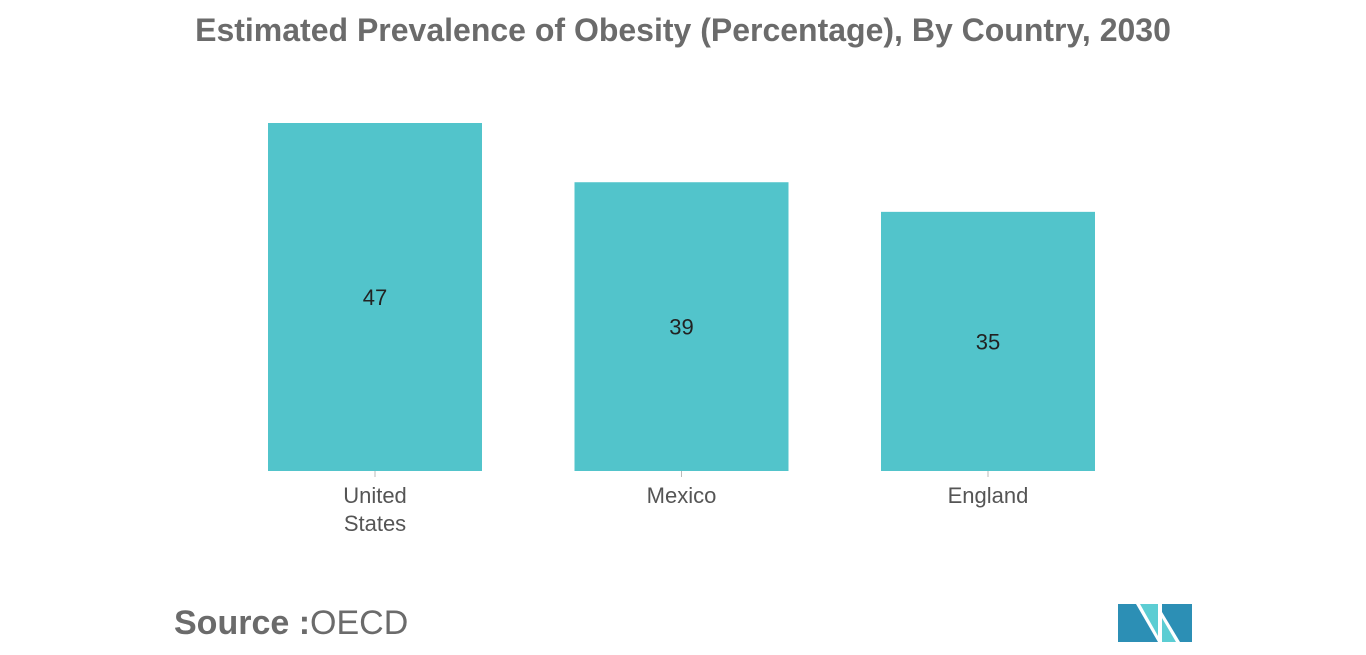 This screenshot has height=655, width=1366. What do you see at coordinates (1149, 620) in the screenshot?
I see `logo-middle-shape` at bounding box center [1149, 620].